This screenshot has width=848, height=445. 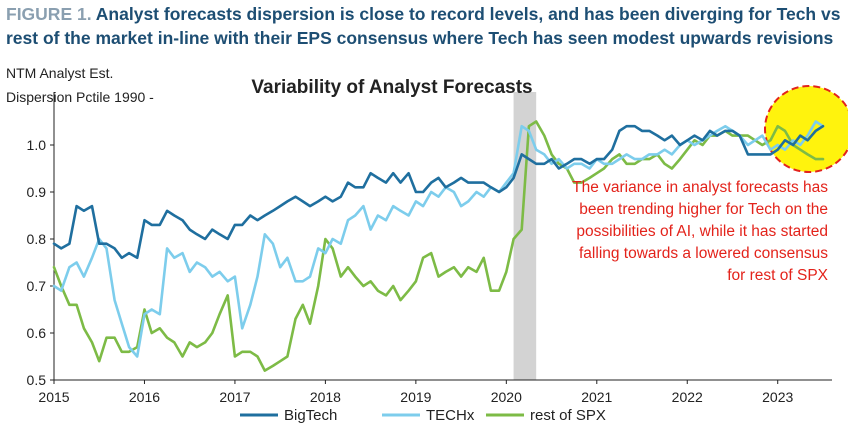 What do you see at coordinates (53, 397) in the screenshot?
I see `x-tick-label: 2015` at bounding box center [53, 397].